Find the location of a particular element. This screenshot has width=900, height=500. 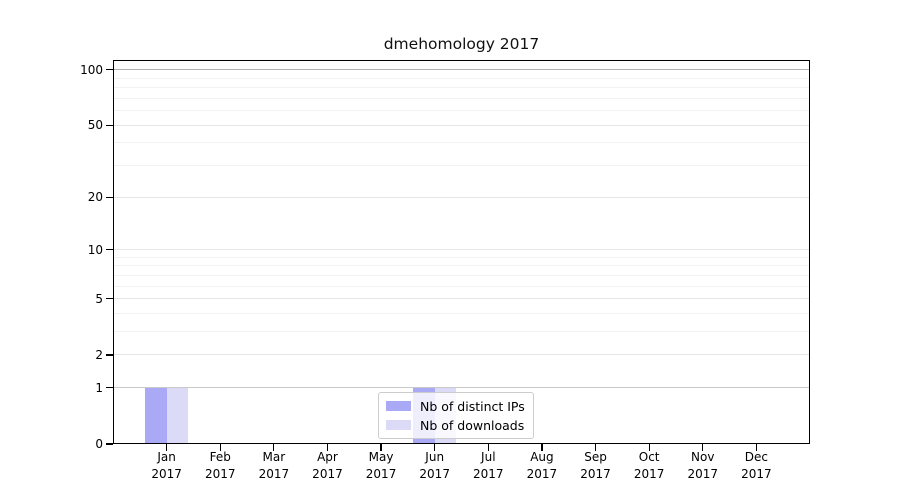

x-tick-label: Apr 2017 is located at coordinates (327, 465).